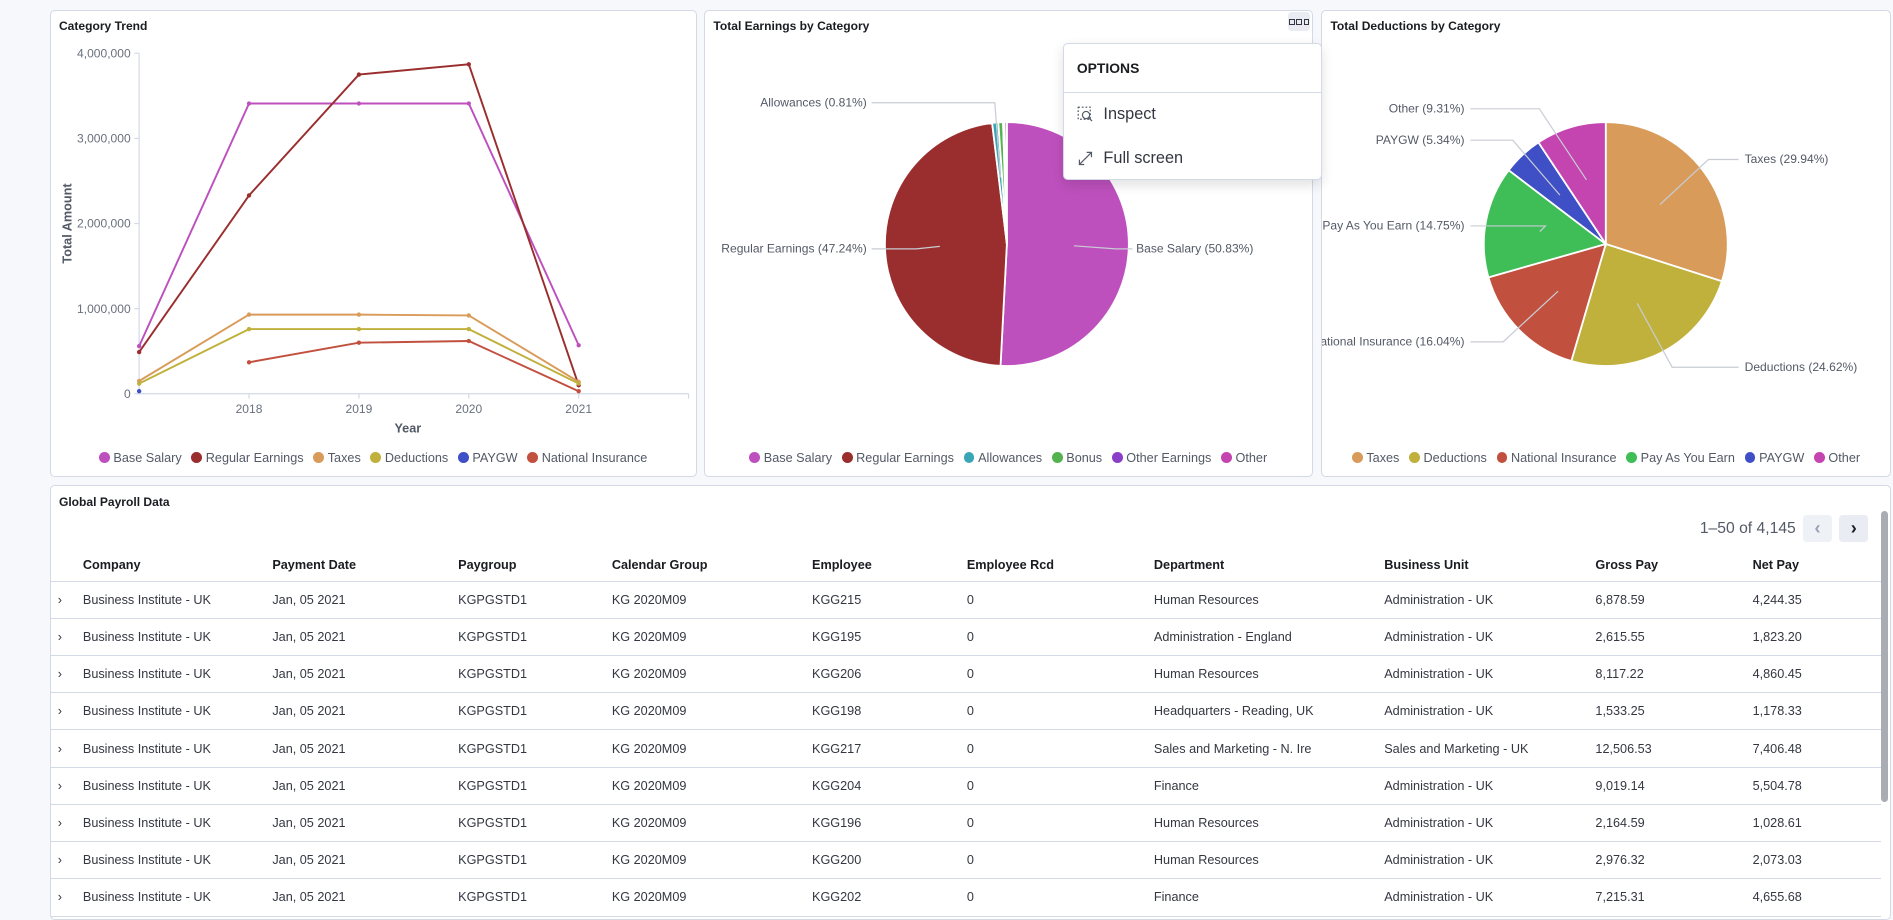 The height and width of the screenshot is (920, 1893). I want to click on legend-item: Bonus, so click(1076, 458).